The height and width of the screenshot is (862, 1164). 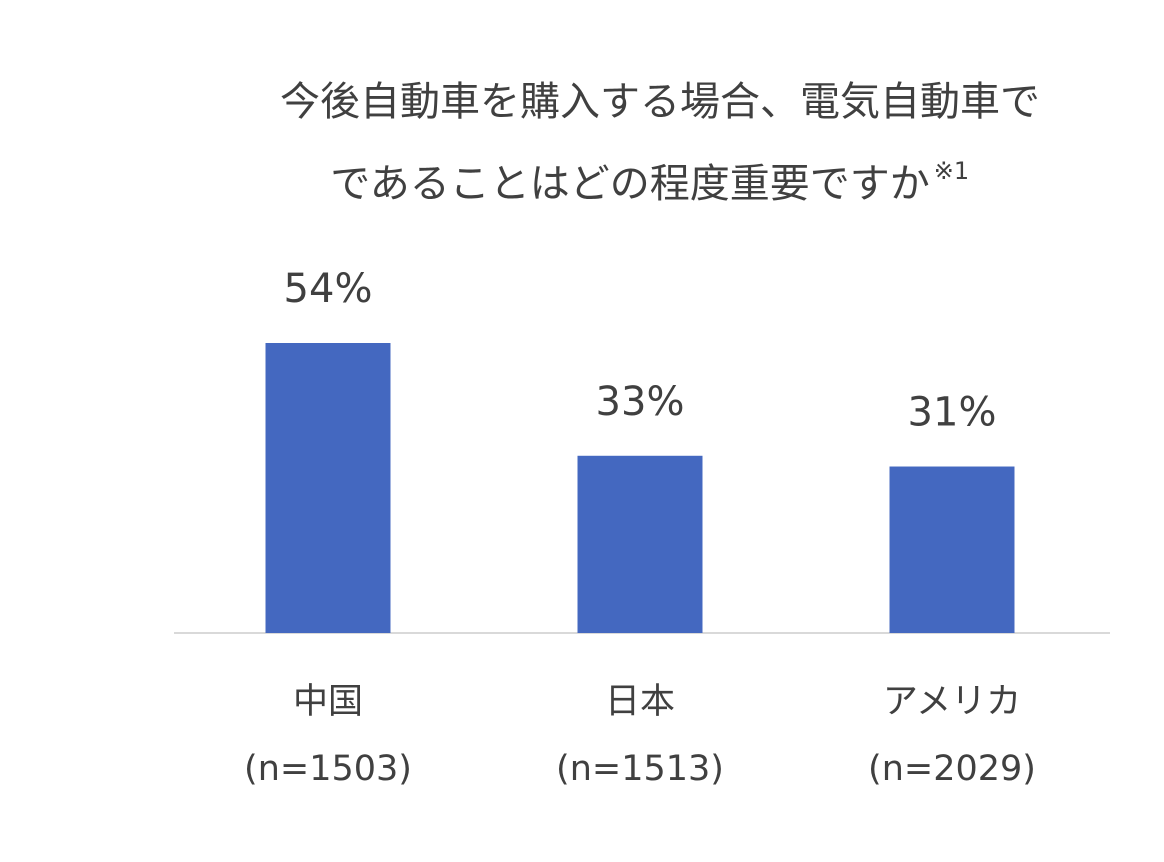 What do you see at coordinates (328, 769) in the screenshot?
I see `x-tick-label: (n=1503)` at bounding box center [328, 769].